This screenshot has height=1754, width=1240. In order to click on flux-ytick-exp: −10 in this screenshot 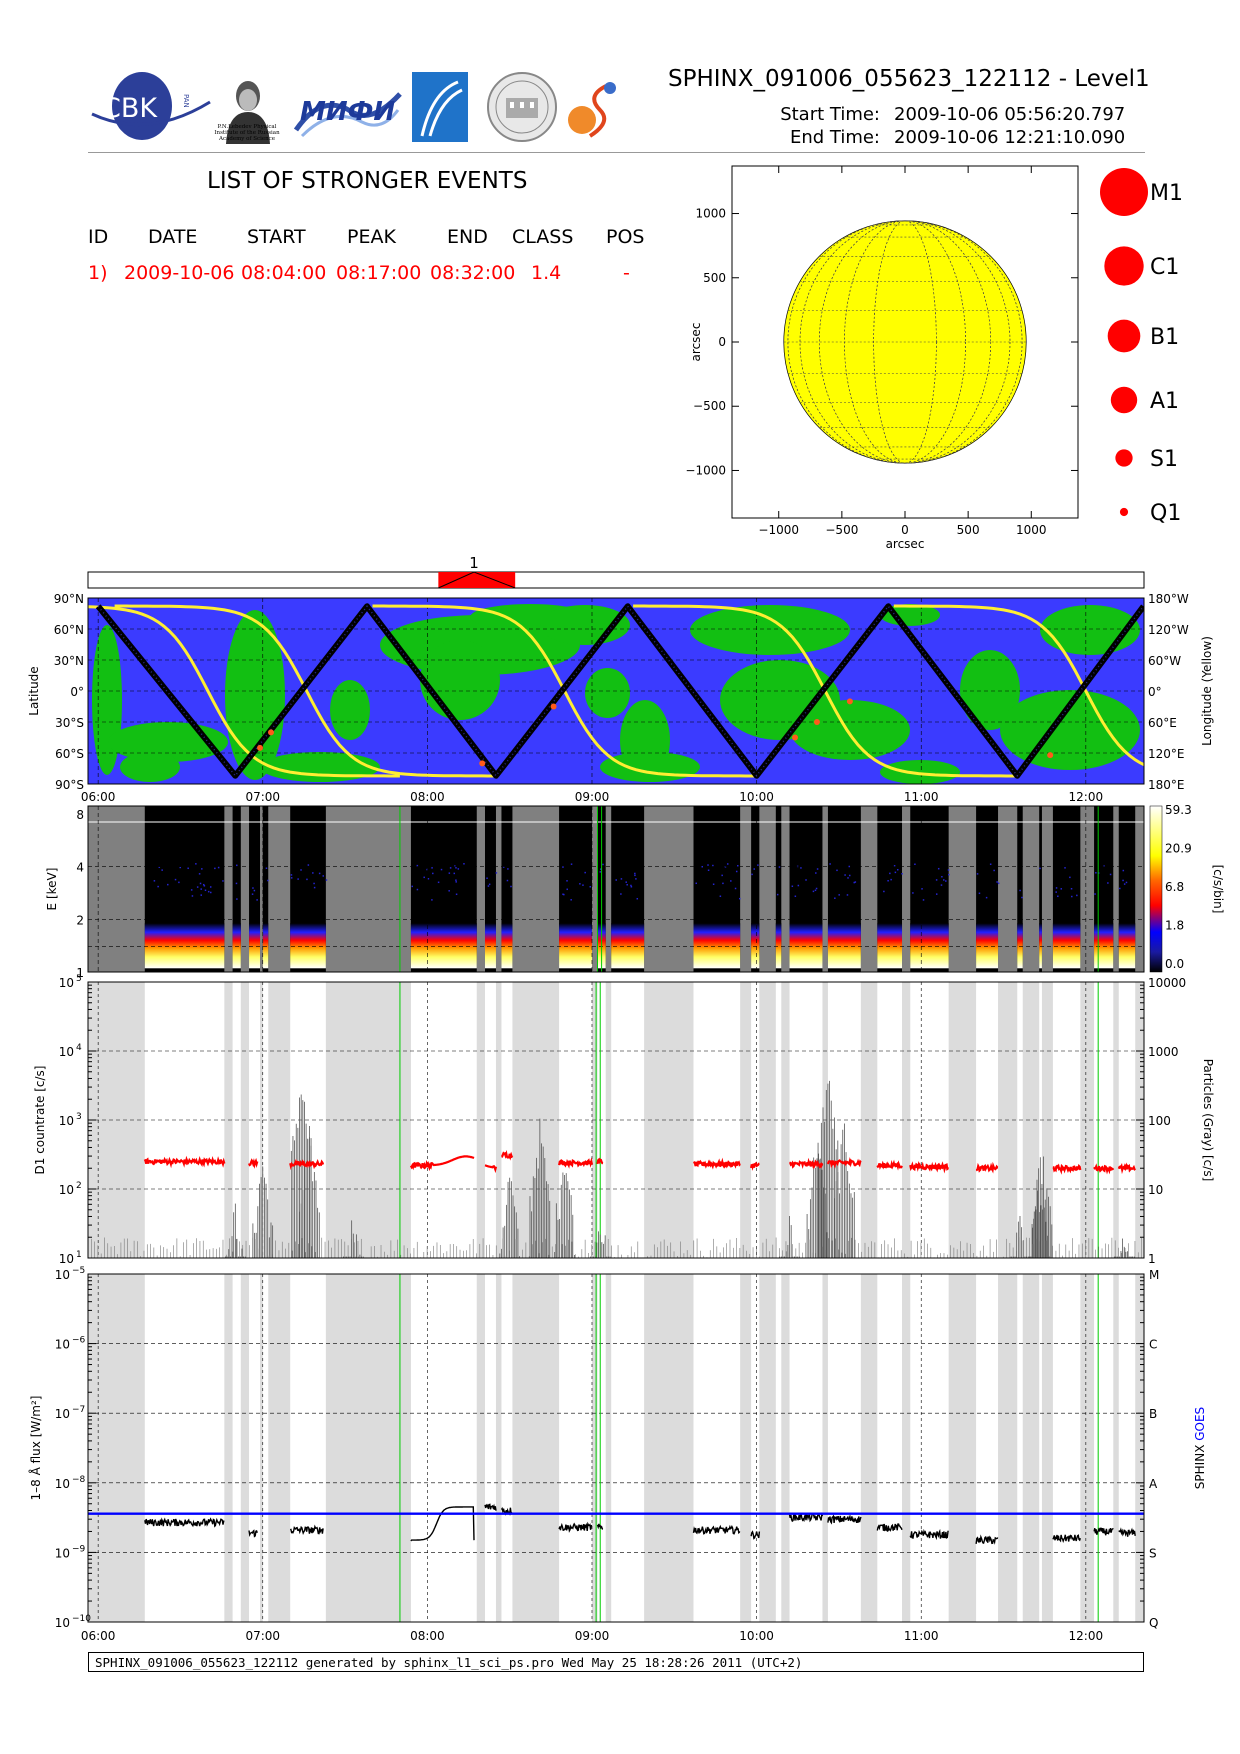, I will do `click(81, 1619)`.